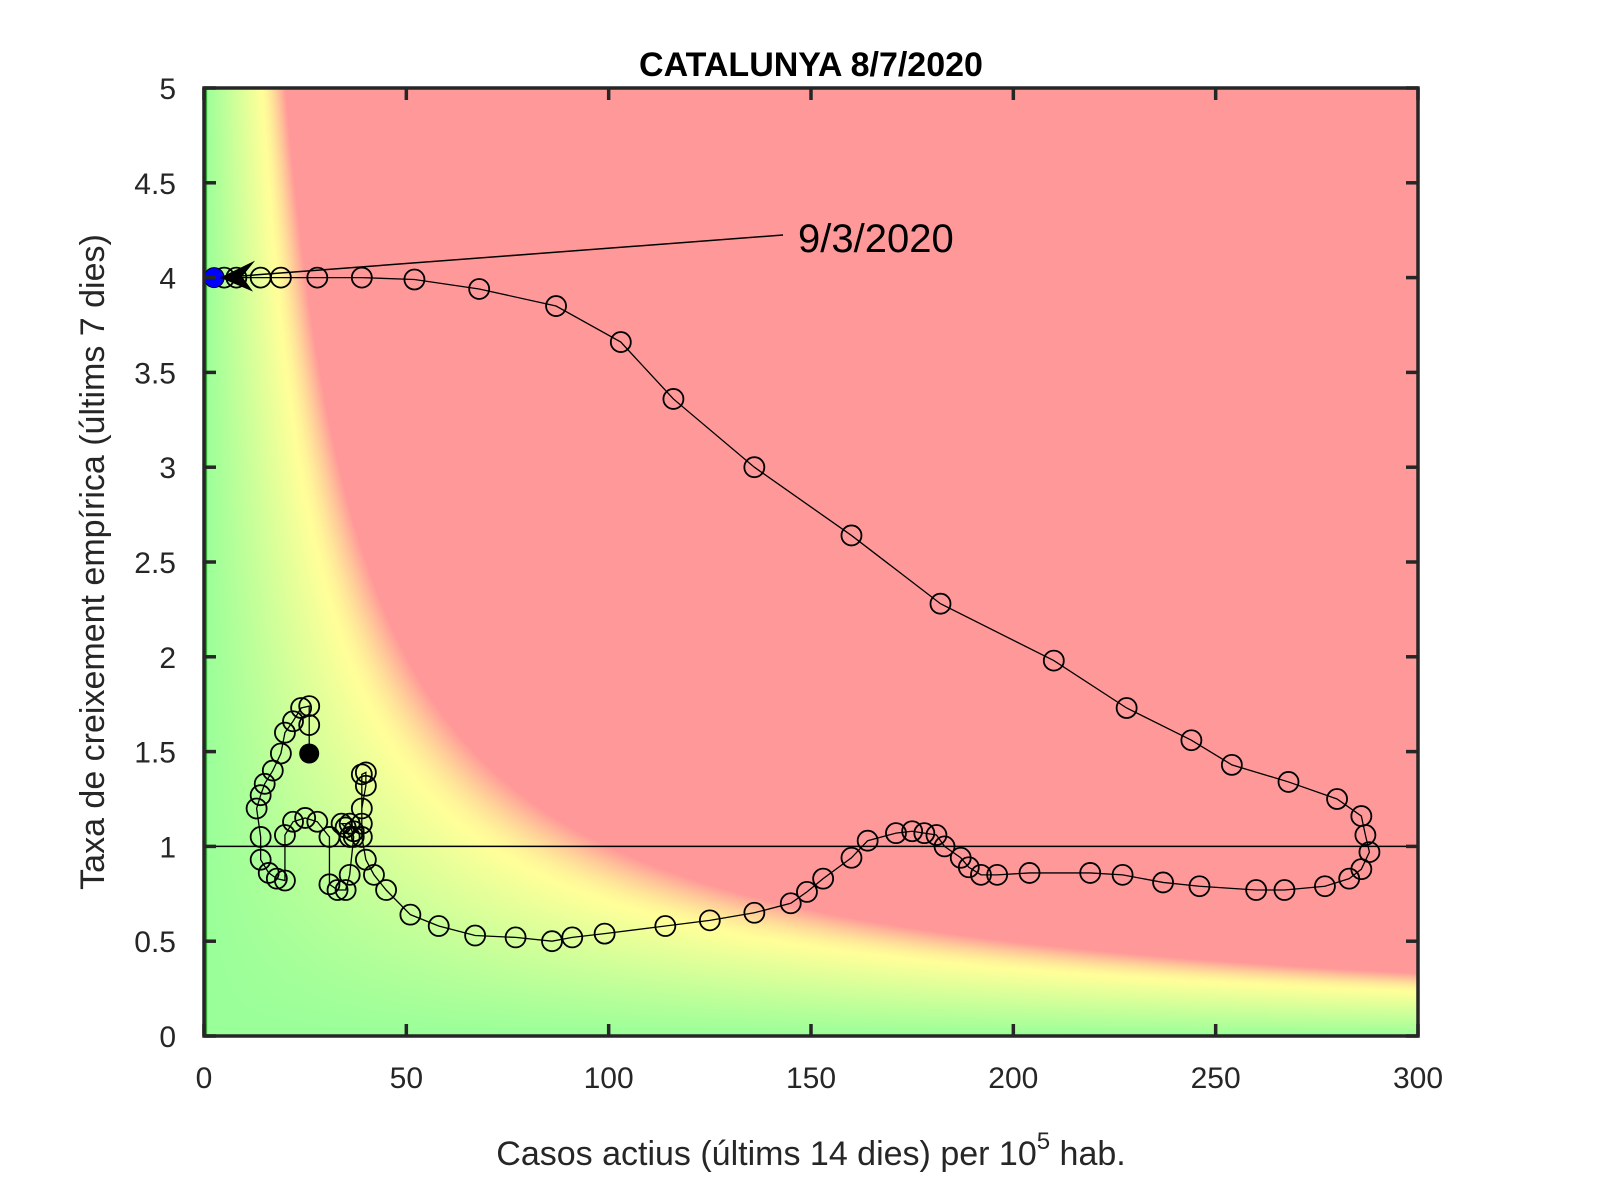 This screenshot has width=1600, height=1200. I want to click on x-tick-label: 100, so click(609, 1078).